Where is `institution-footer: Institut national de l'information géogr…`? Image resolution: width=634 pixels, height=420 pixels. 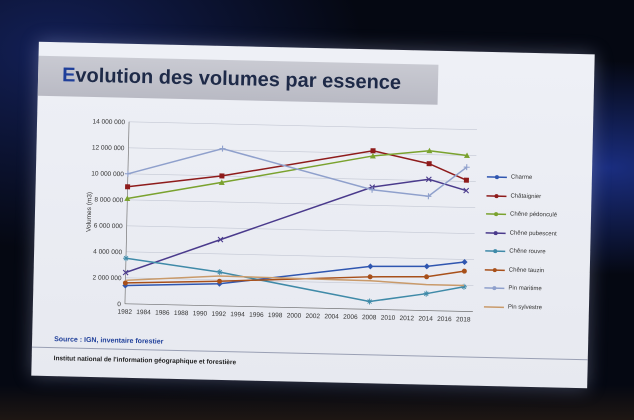 institution-footer: Institut national de l'information géogr… is located at coordinates (145, 361).